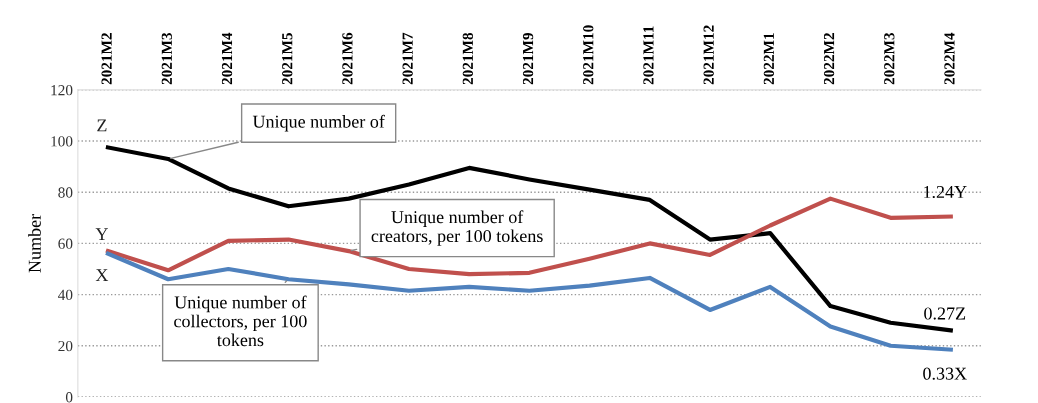 This screenshot has height=403, width=1038. What do you see at coordinates (528, 58) in the screenshot?
I see `x-tick-label: 2021M9` at bounding box center [528, 58].